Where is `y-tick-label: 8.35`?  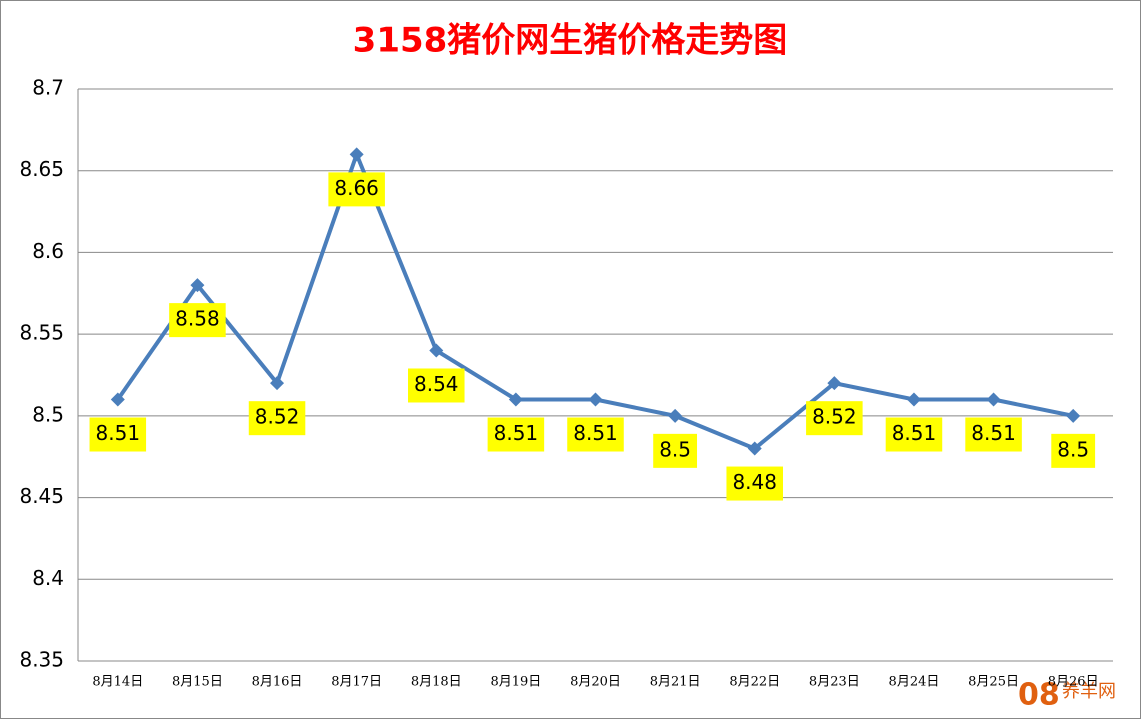 y-tick-label: 8.35 is located at coordinates (41, 660).